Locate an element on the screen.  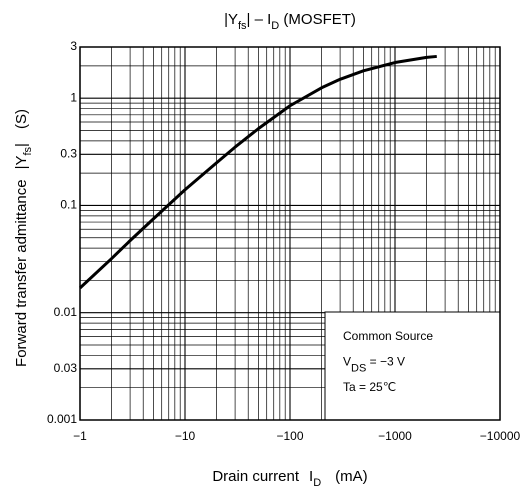
text-part: (S) is located at coordinates (21, 119).